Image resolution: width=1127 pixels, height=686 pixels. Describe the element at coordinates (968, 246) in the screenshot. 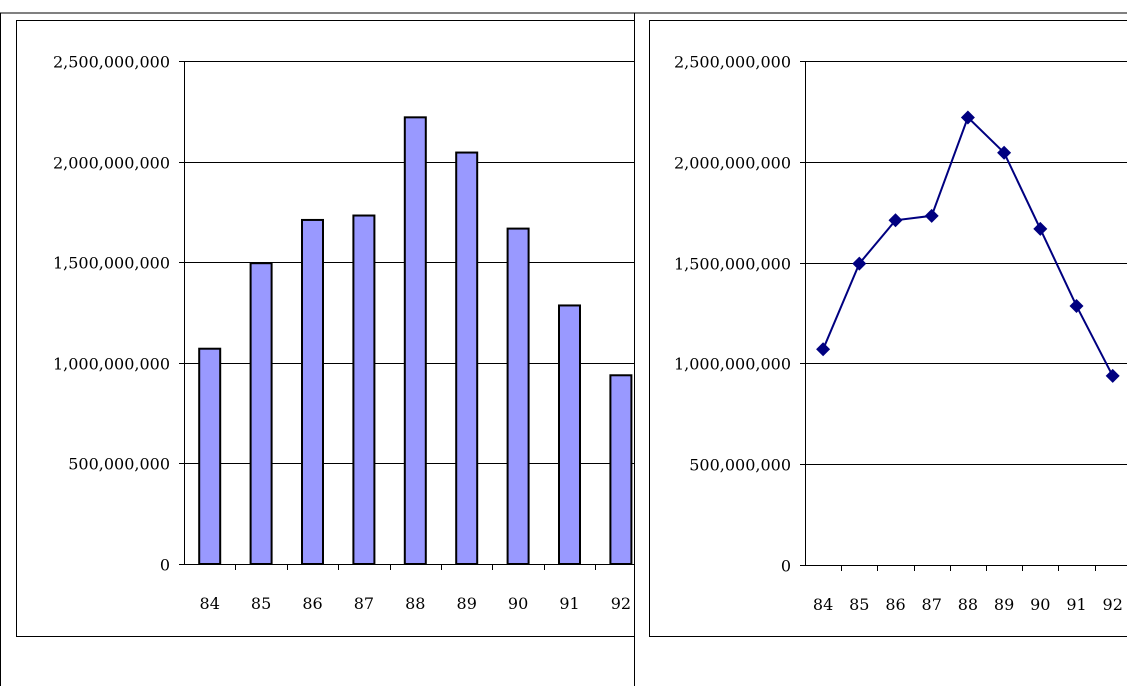

I see `series-line` at that location.